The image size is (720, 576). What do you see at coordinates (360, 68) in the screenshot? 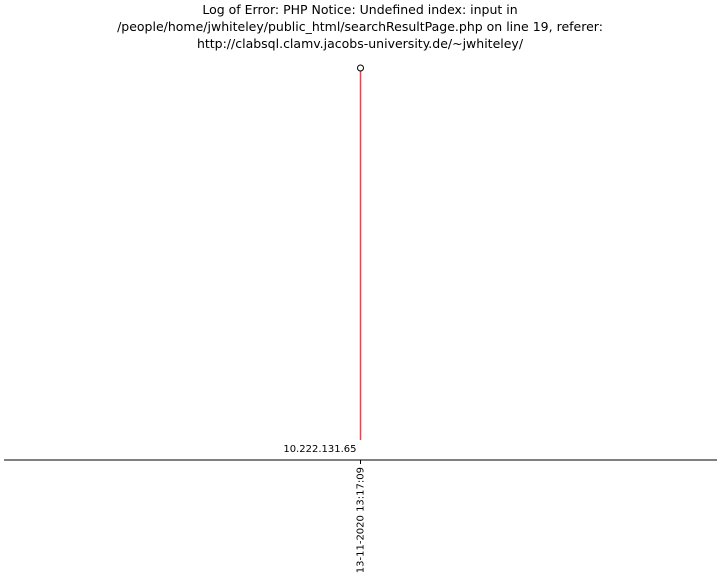
I see `event-marker` at bounding box center [360, 68].